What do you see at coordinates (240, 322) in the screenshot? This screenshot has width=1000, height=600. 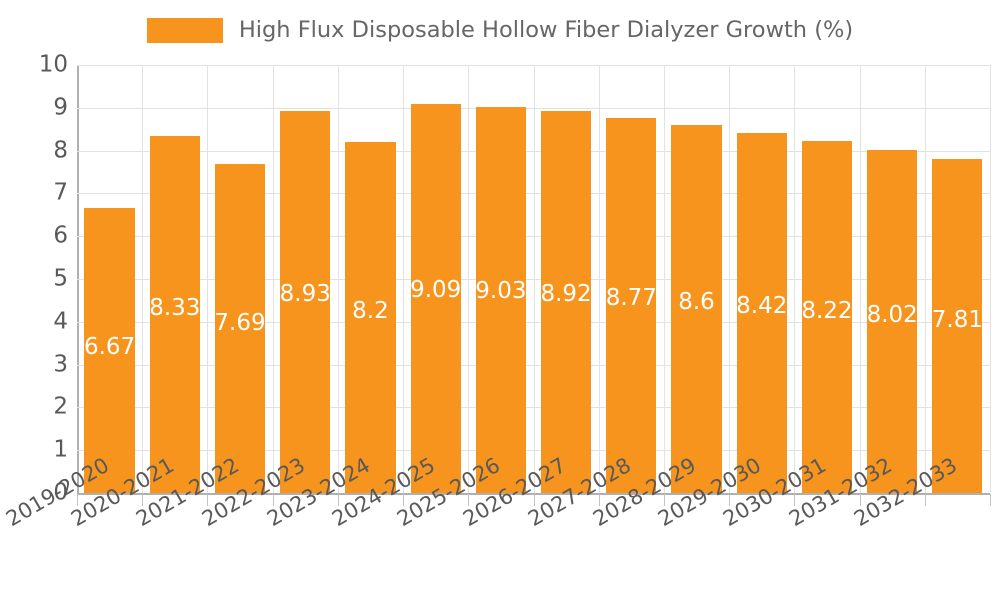 I see `bar-value-label: 7.69` at bounding box center [240, 322].